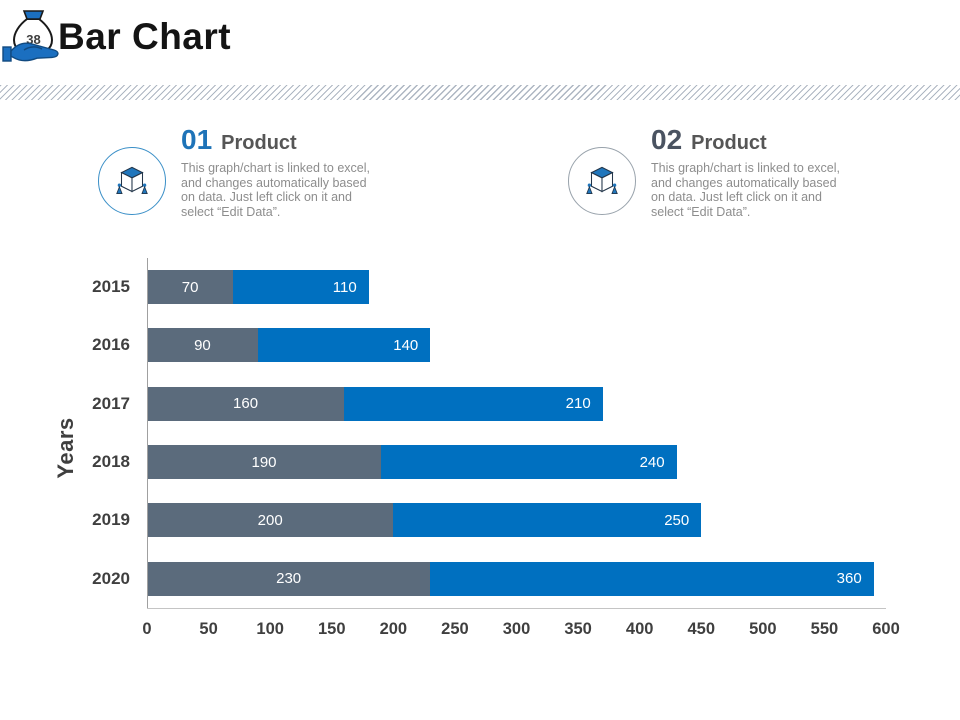 The image size is (960, 720). I want to click on x-tick-label: 300, so click(516, 629).